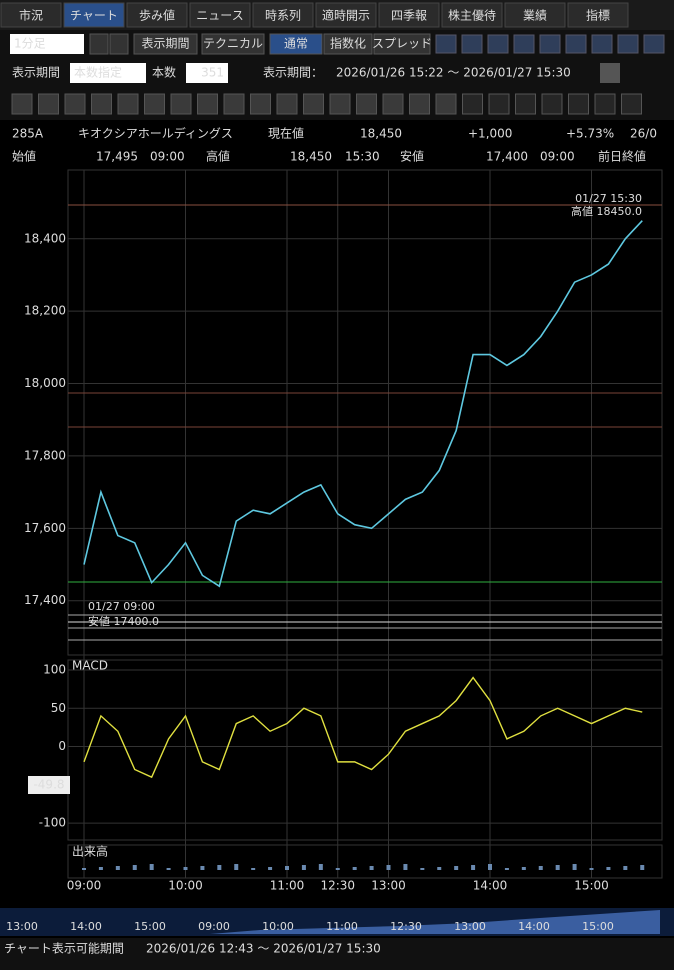  What do you see at coordinates (22, 926) in the screenshot?
I see `scroll-tick: 13:00` at bounding box center [22, 926].